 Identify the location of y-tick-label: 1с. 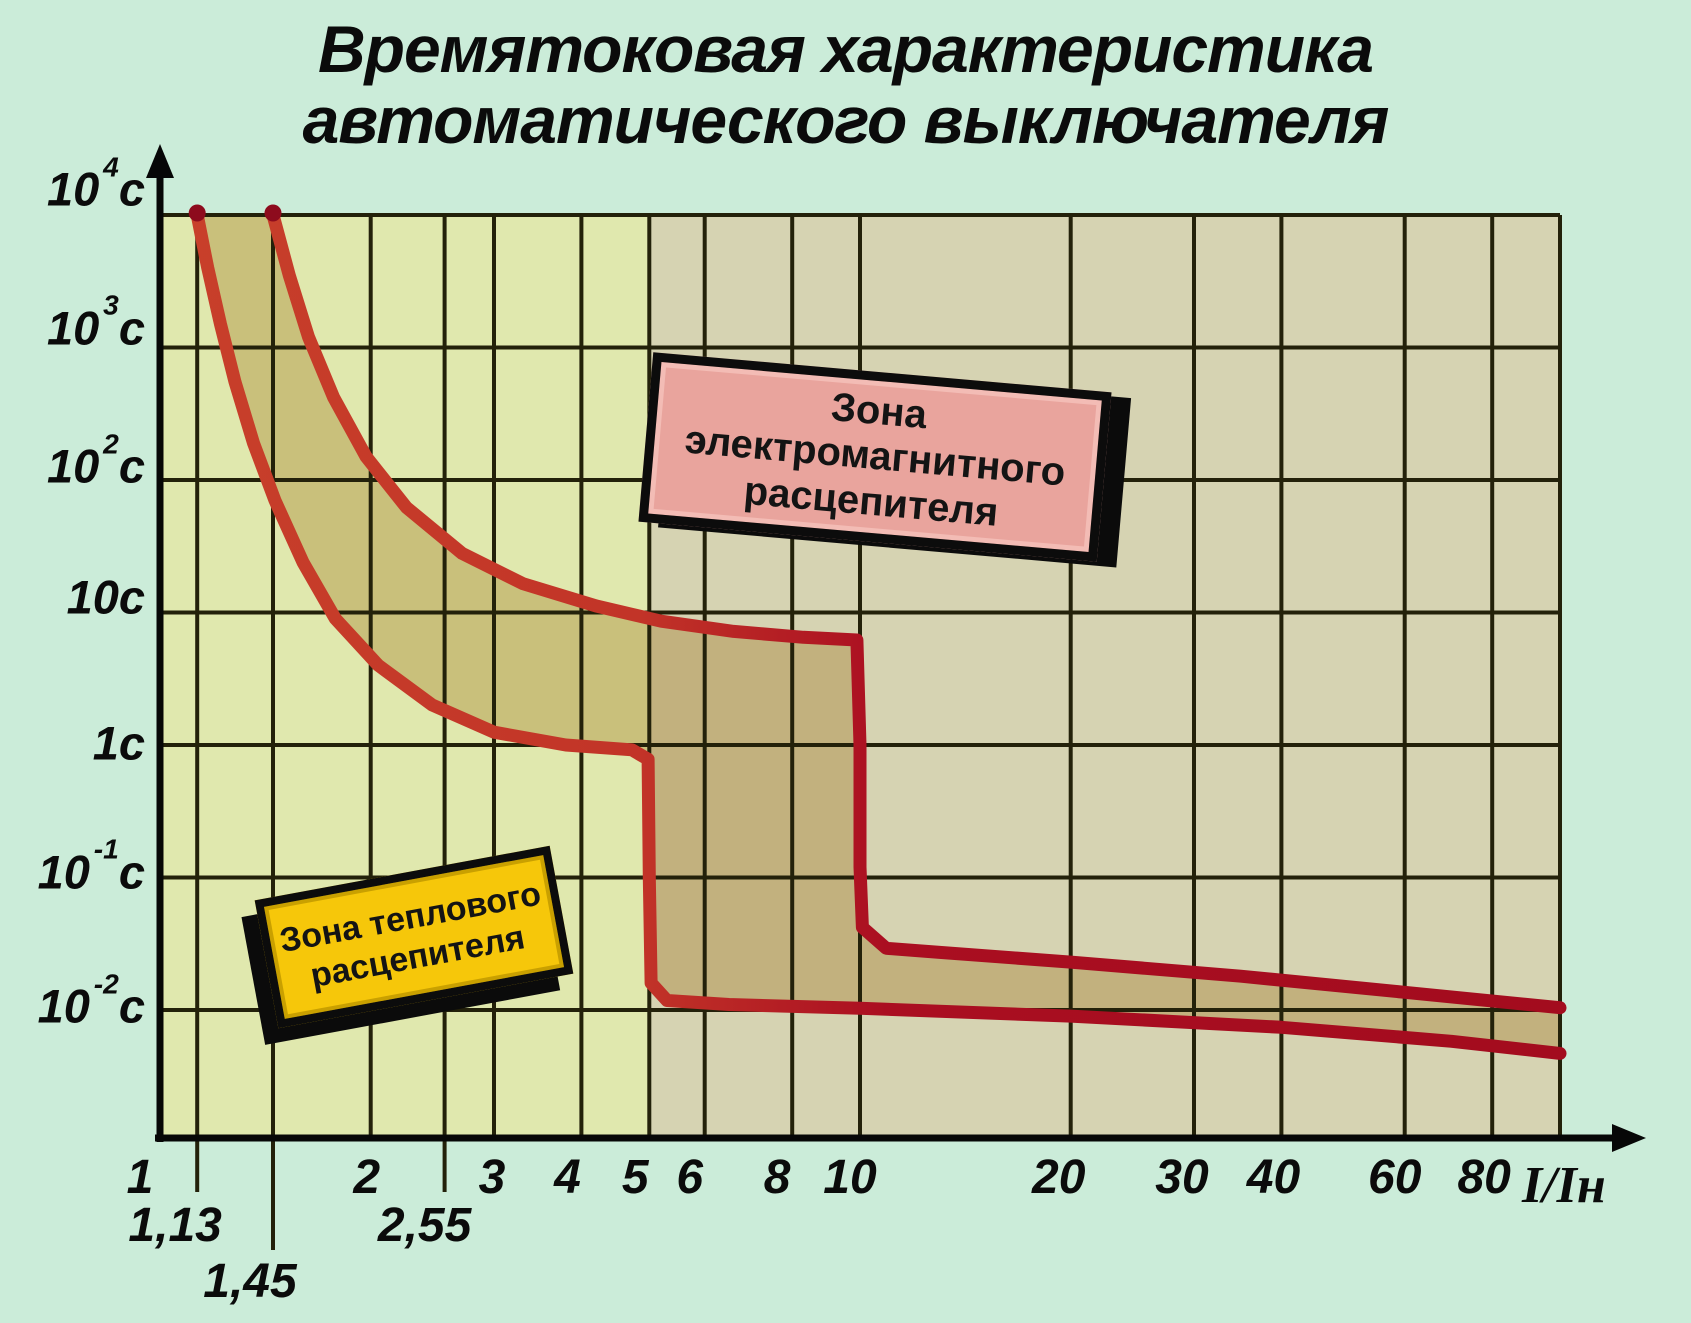
(118, 743).